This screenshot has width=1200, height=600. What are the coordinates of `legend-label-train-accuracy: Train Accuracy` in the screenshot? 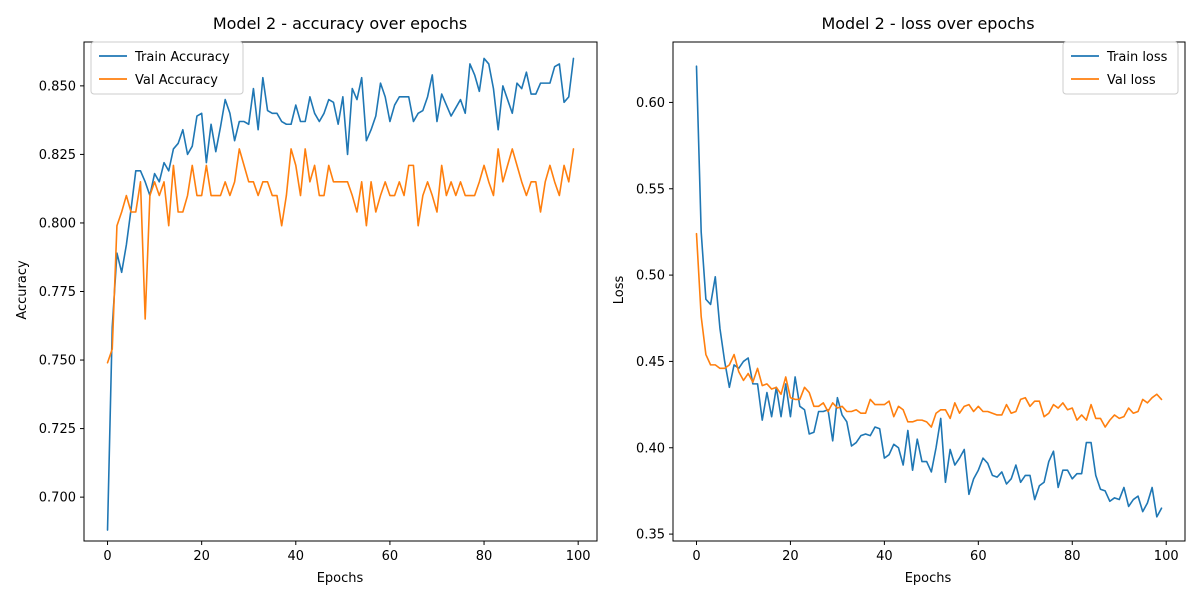 It's located at (182, 57).